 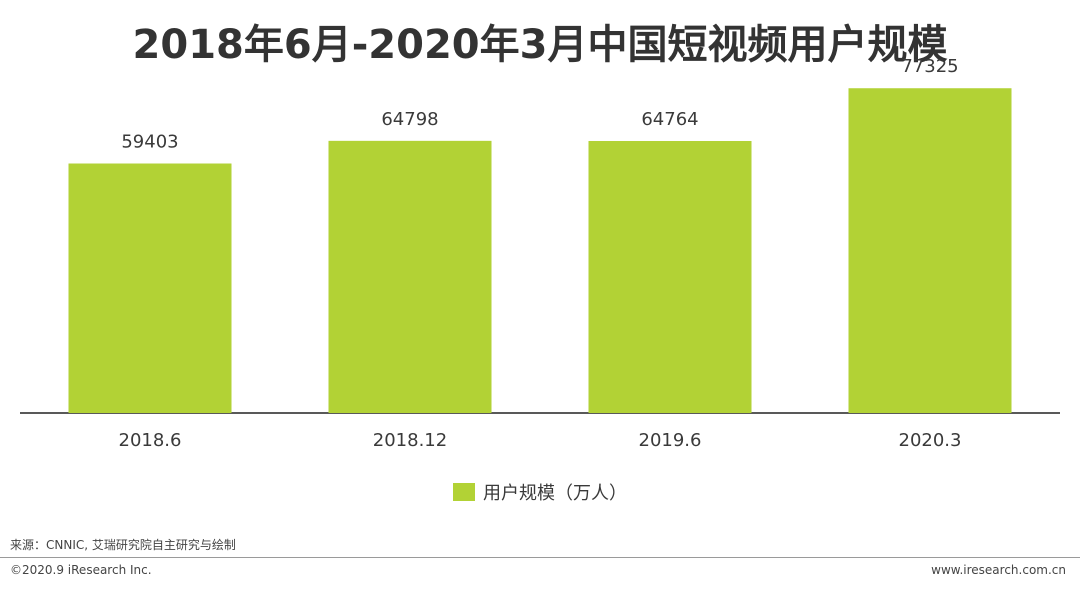 I want to click on bar-2018.12, so click(x=410, y=277).